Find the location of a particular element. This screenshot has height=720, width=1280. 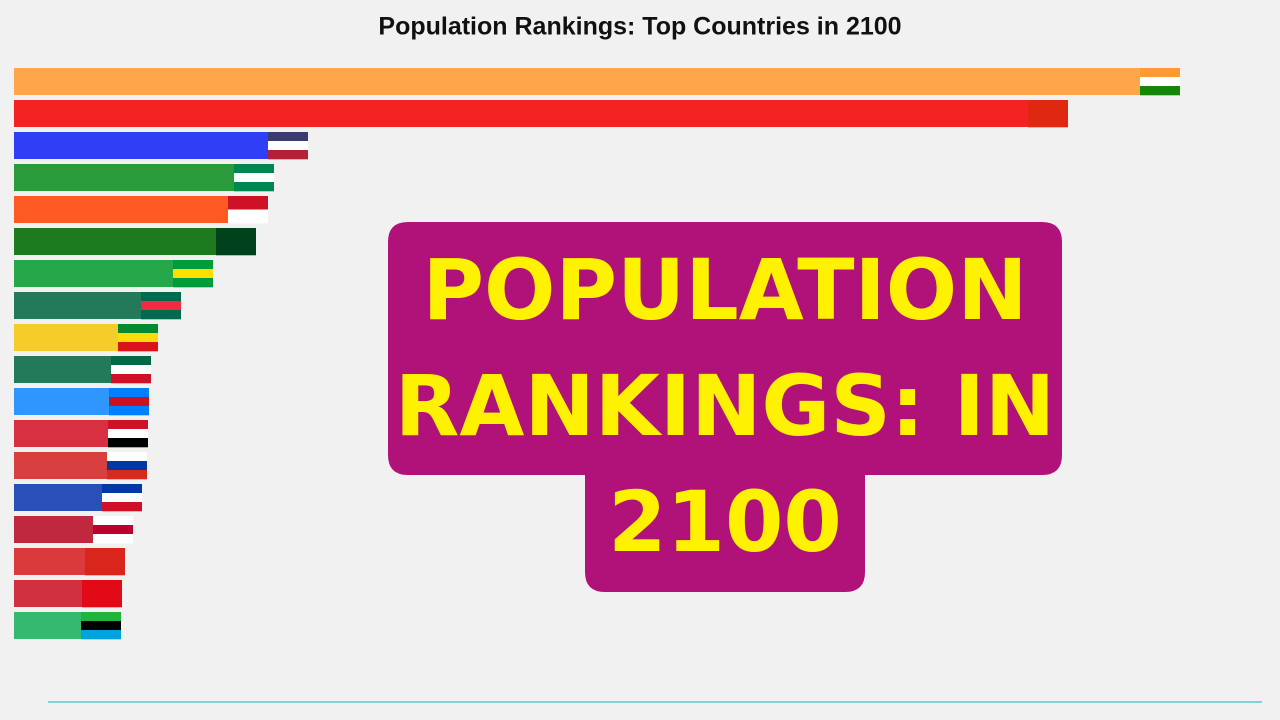

overlay-text: POPULATION is located at coordinates (724, 290).